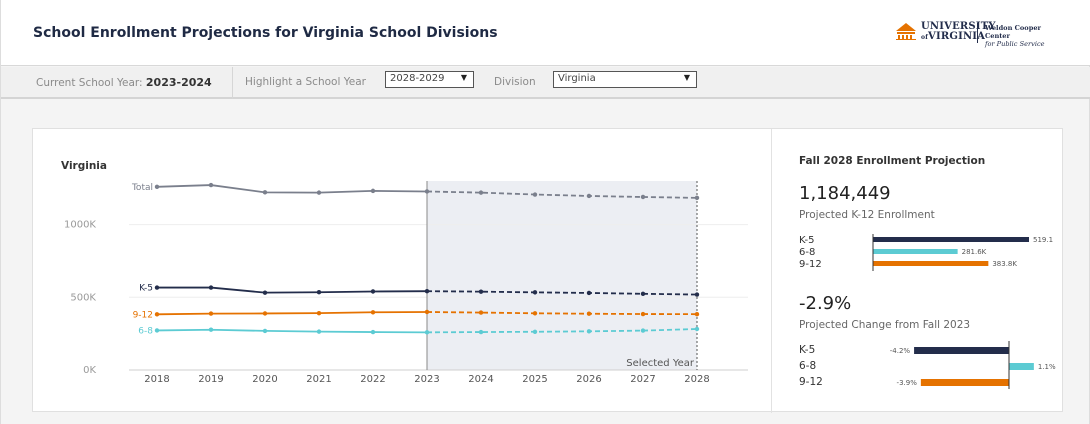 The width and height of the screenshot is (1090, 424). Describe the element at coordinates (305, 82) in the screenshot. I see `highlight-year-label: Highlight a School Year` at that location.